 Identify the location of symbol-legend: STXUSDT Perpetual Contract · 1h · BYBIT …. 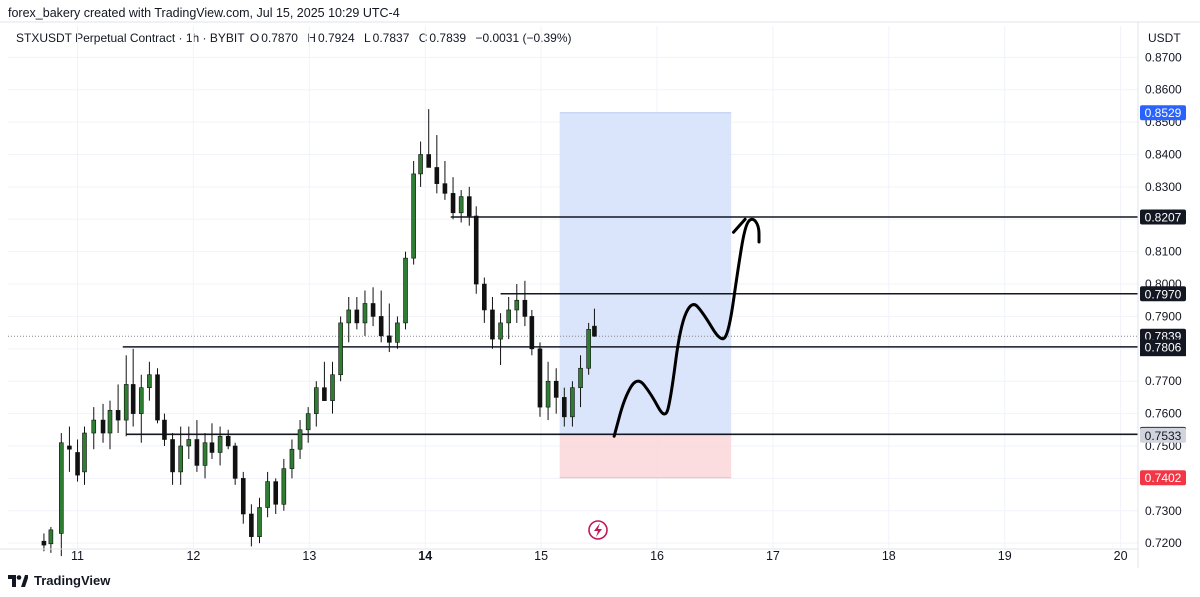
(295, 38).